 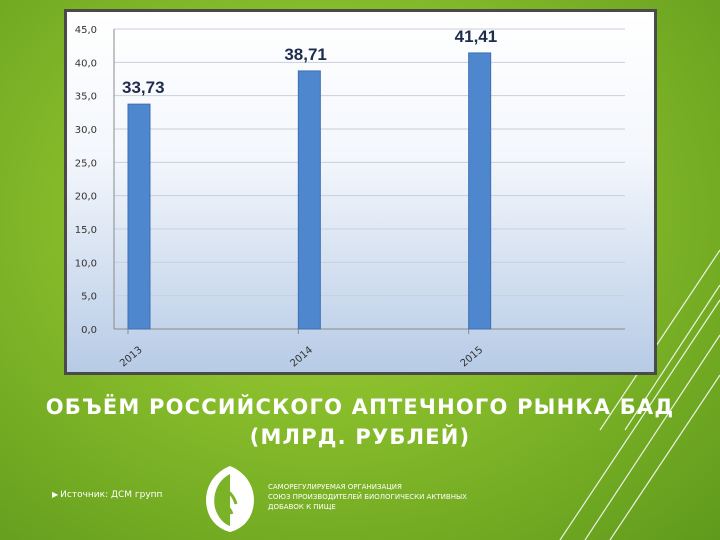 I want to click on x-tick-label: 2015, so click(x=472, y=357).